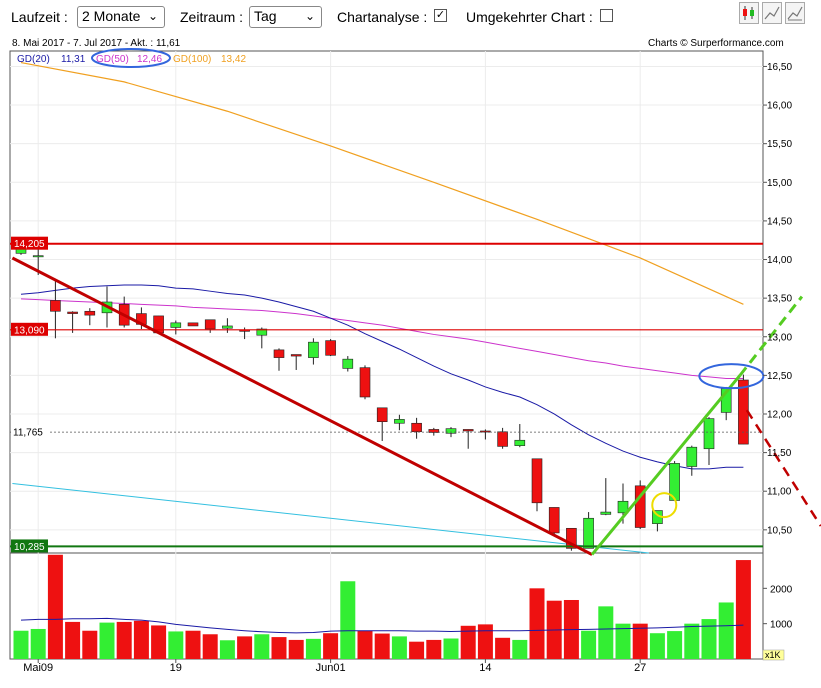 Image resolution: width=821 pixels, height=688 pixels. What do you see at coordinates (73, 59) in the screenshot?
I see `legend-gd20-value: 11,31` at bounding box center [73, 59].